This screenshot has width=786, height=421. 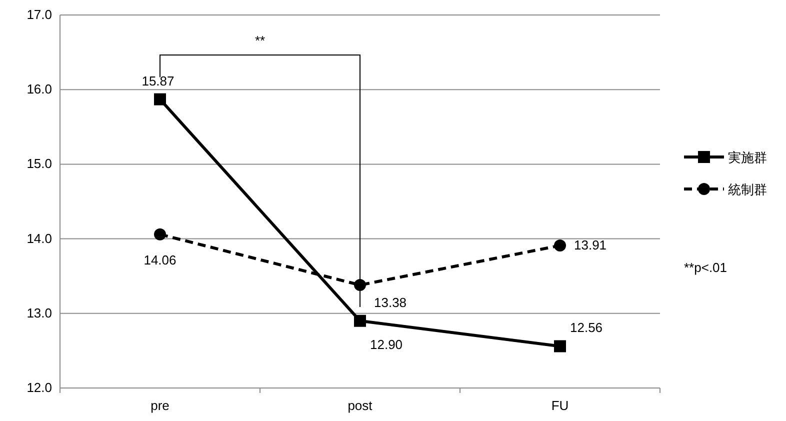 What do you see at coordinates (706, 267) in the screenshot?
I see `text: **p<.01` at bounding box center [706, 267].